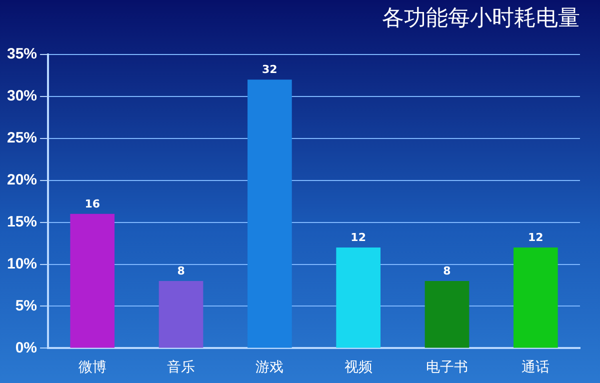 The image size is (600, 383). What do you see at coordinates (181, 366) in the screenshot?
I see `x-tick-label: 音乐` at bounding box center [181, 366].